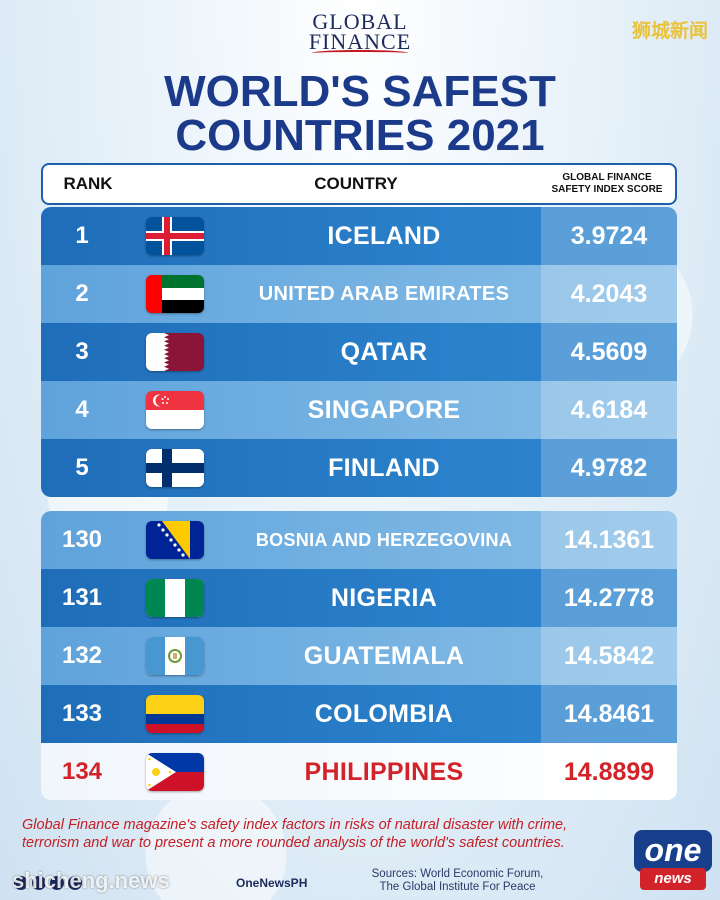  I want to click on country-cell: QATAR, so click(384, 351).